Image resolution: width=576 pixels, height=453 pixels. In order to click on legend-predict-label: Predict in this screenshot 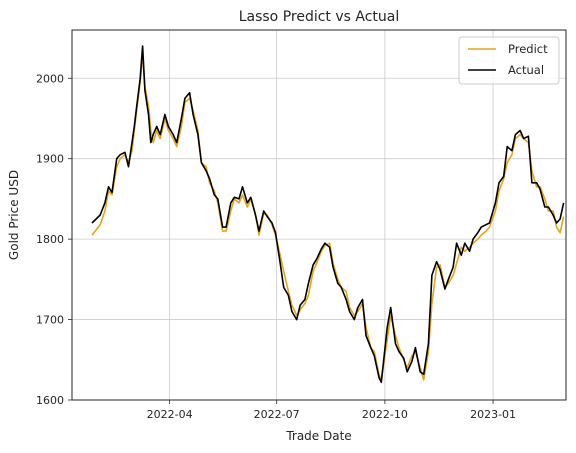, I will do `click(528, 49)`.